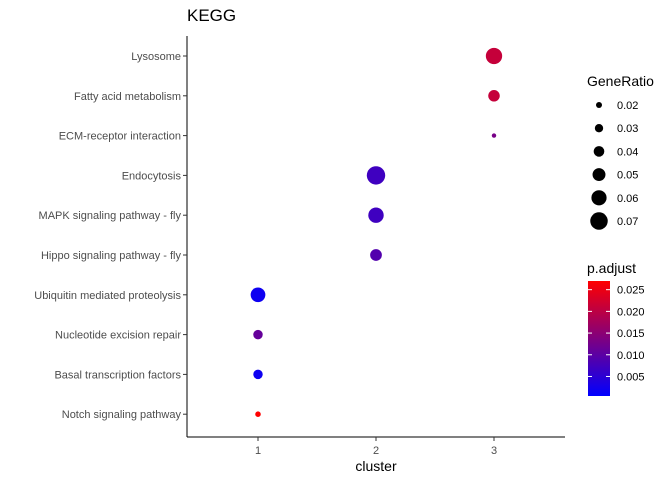  Describe the element at coordinates (627, 152) in the screenshot. I see `size-legend-label: 0.04` at that location.